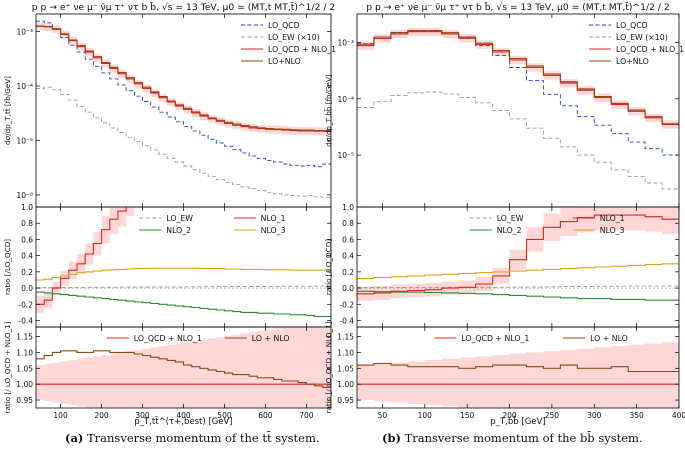 The height and width of the screenshot is (453, 685). What do you see at coordinates (552, 415) in the screenshot?
I see `x-tick-label: 250` at bounding box center [552, 415].